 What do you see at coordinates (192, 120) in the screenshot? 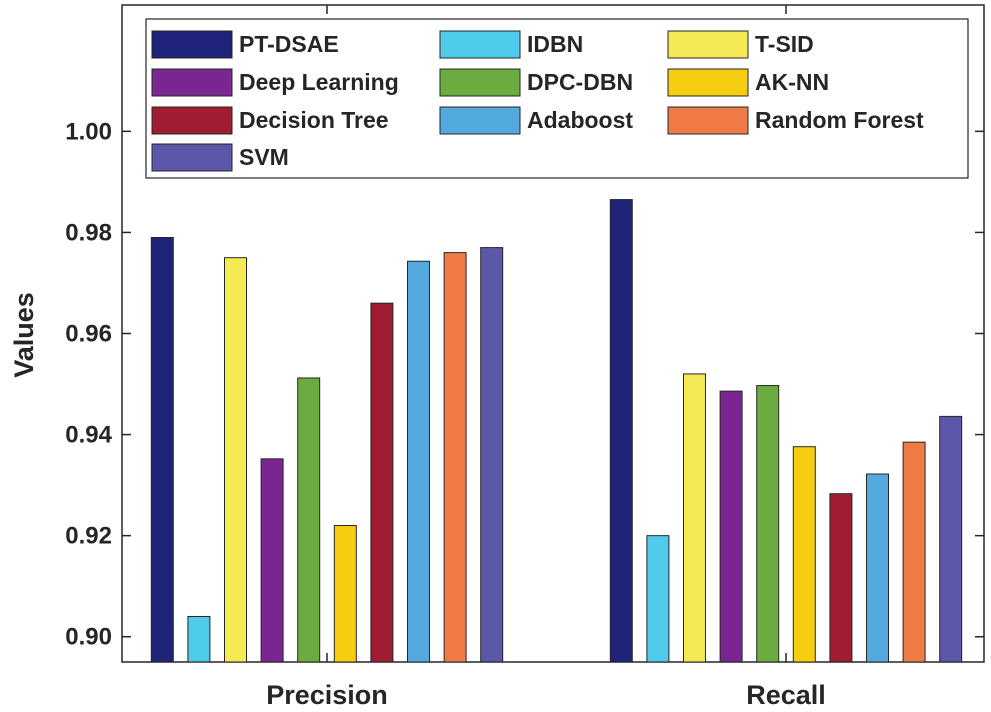
I see `legend-swatch-decision-tree` at bounding box center [192, 120].